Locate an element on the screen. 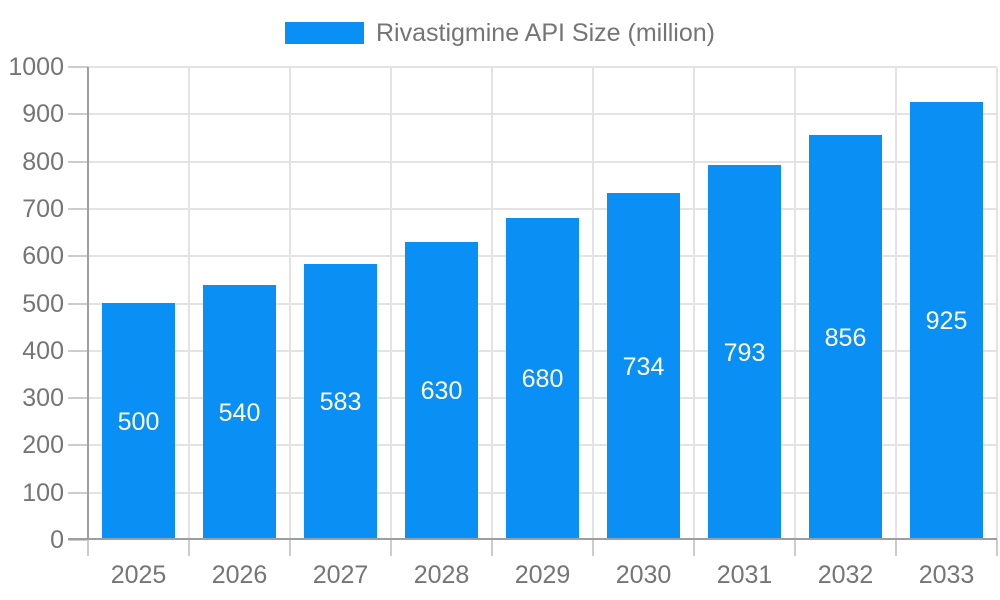  bar-value-label: 856 is located at coordinates (845, 337).